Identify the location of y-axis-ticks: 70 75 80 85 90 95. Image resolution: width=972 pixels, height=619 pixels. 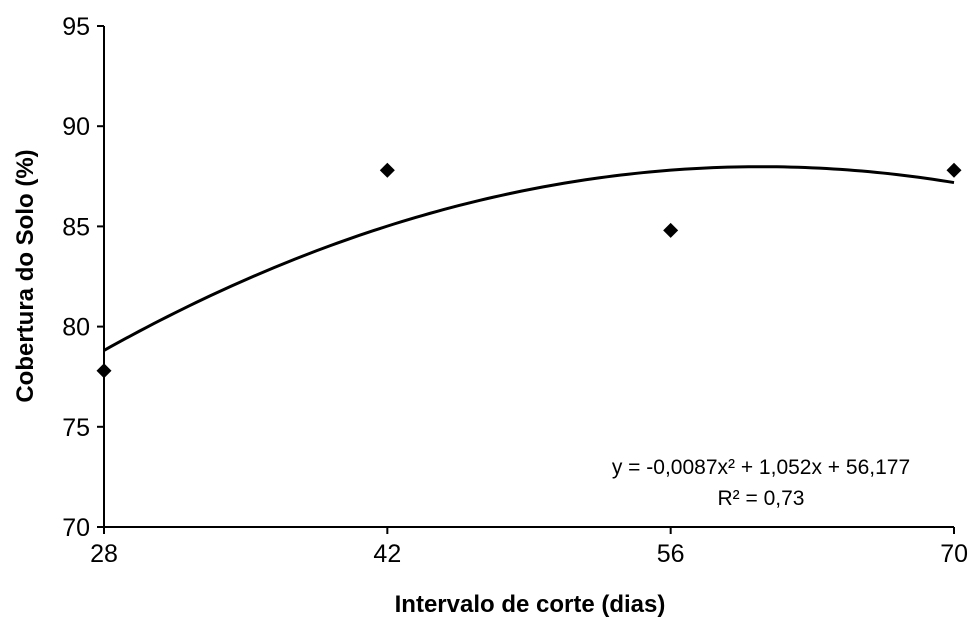
(83, 277).